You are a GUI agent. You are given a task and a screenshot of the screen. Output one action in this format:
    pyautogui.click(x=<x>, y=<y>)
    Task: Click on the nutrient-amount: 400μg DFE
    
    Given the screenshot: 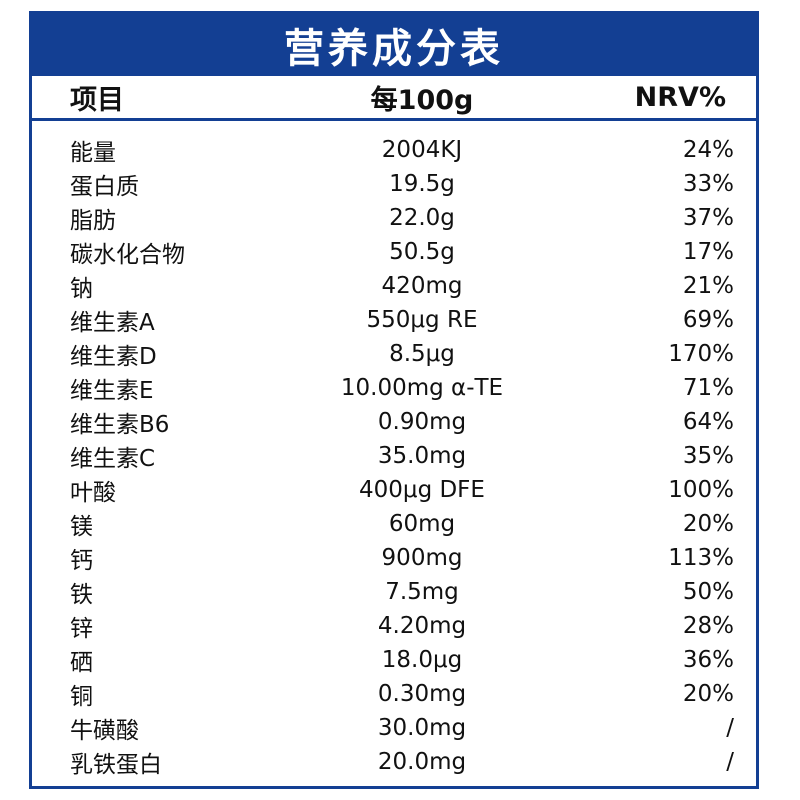 What is the action you would take?
    pyautogui.click(x=422, y=490)
    